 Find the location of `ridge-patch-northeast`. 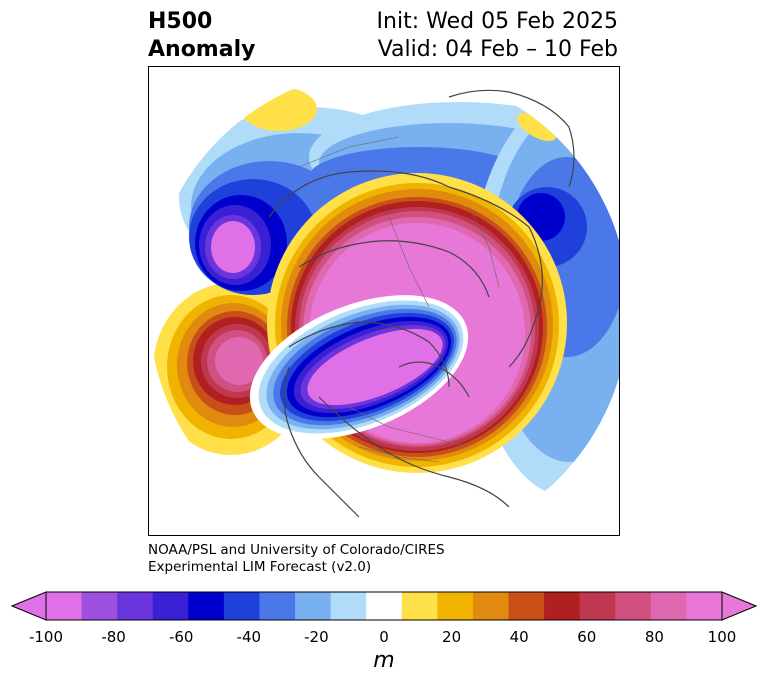

ridge-patch-northeast is located at coordinates (537, 127).